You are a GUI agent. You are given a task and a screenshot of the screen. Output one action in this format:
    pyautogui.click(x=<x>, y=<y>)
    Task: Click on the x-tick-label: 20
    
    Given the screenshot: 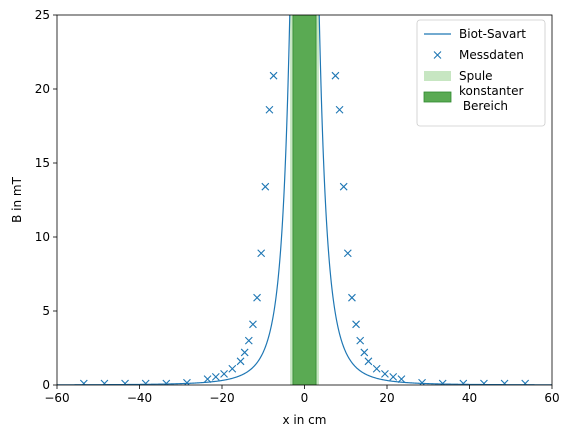 What is the action you would take?
    pyautogui.click(x=386, y=398)
    